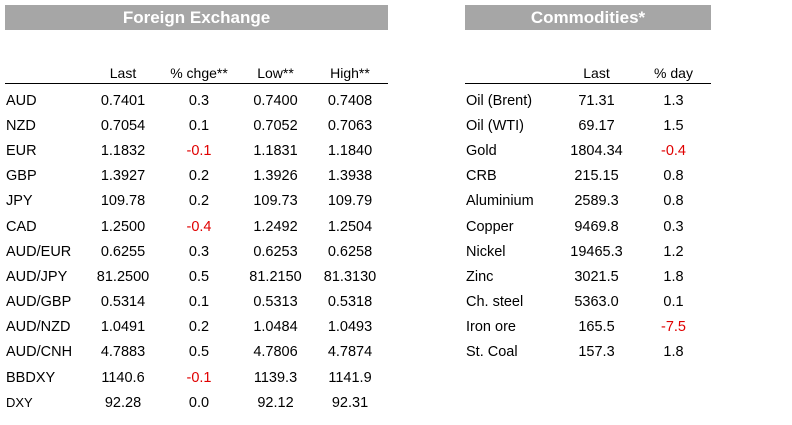 This screenshot has width=792, height=425. Describe the element at coordinates (196, 377) in the screenshot. I see `table-row: BBDXY 1140.6 -0.1 1139.3 1141.9` at that location.